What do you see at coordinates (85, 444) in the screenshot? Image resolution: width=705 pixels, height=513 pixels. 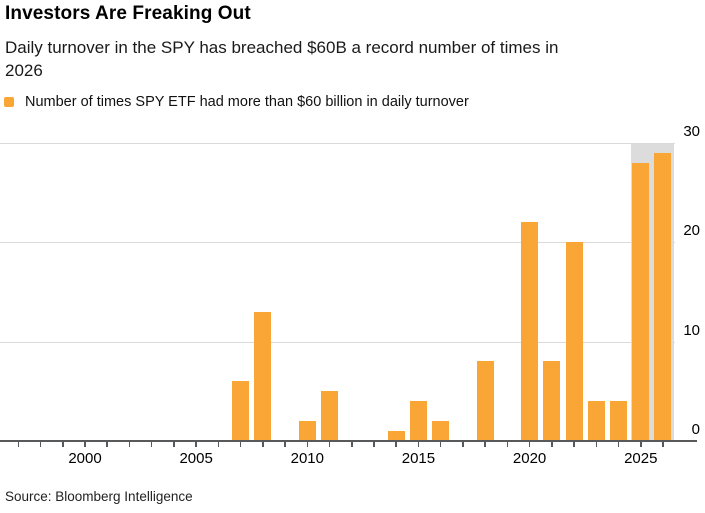 I see `x-tick-2000` at bounding box center [85, 444].